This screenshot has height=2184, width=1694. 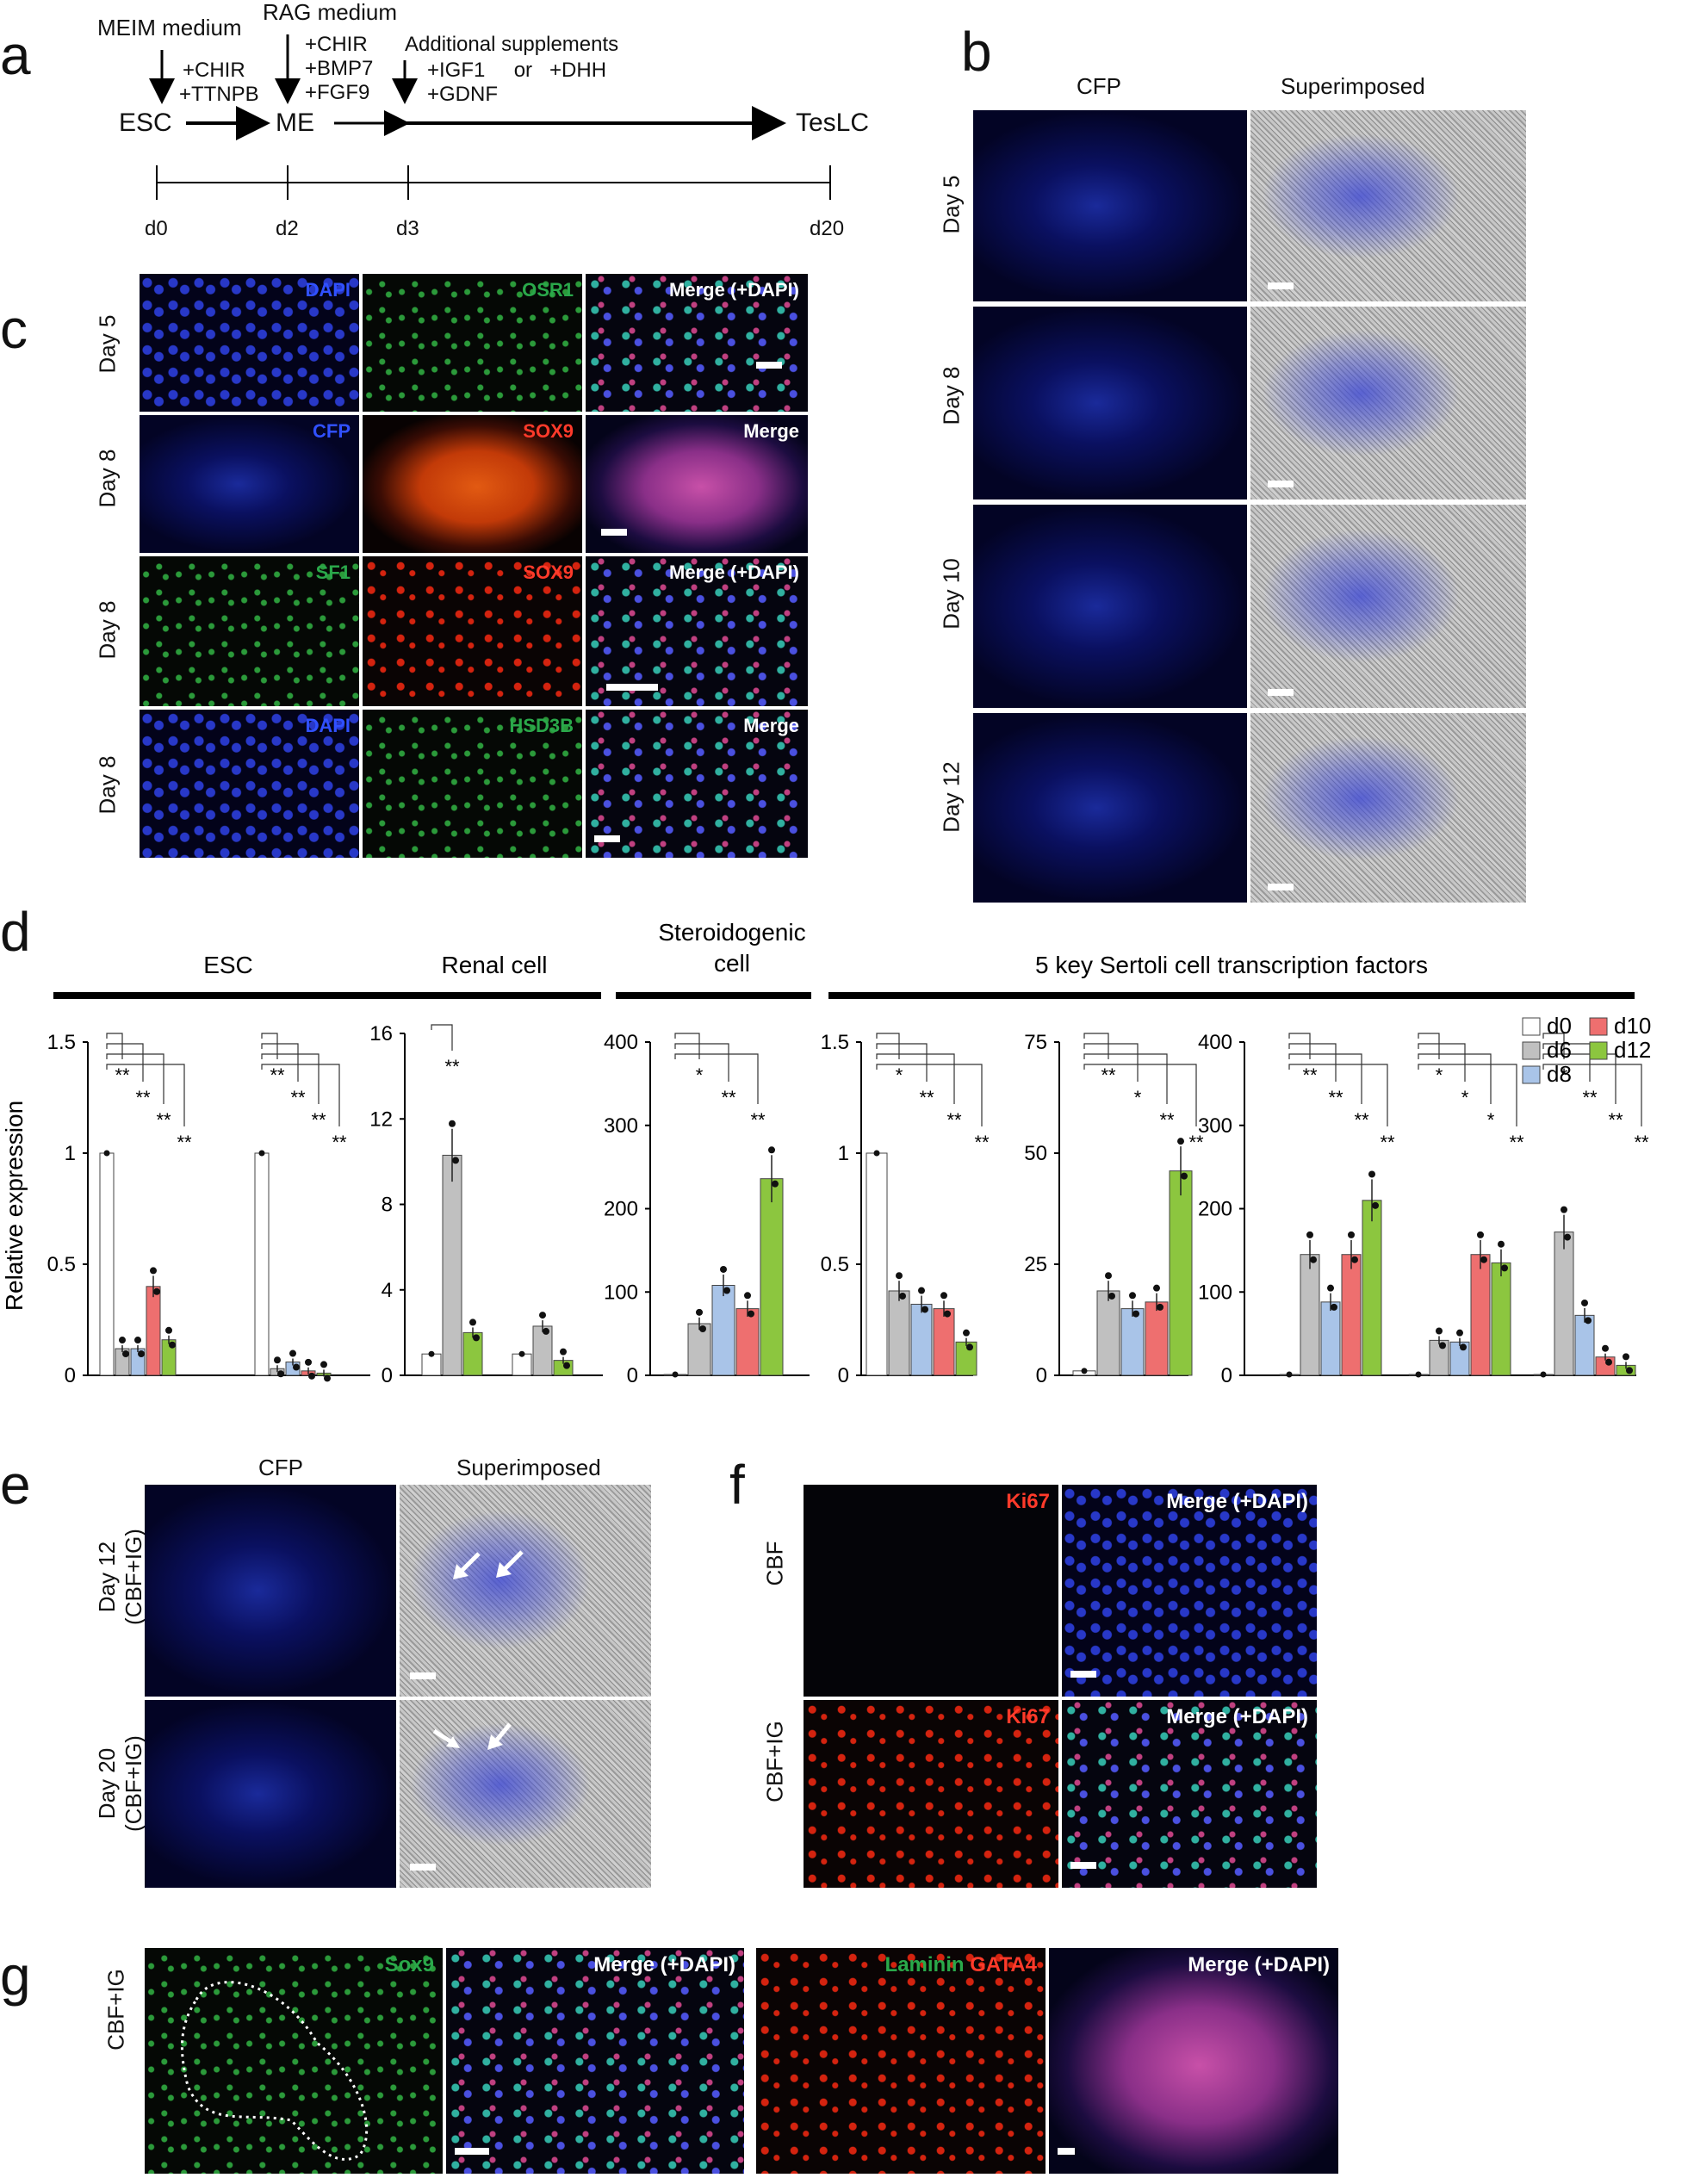 I want to click on g-laminin-gata4-image: Laminin GATA4, so click(x=901, y=2061).